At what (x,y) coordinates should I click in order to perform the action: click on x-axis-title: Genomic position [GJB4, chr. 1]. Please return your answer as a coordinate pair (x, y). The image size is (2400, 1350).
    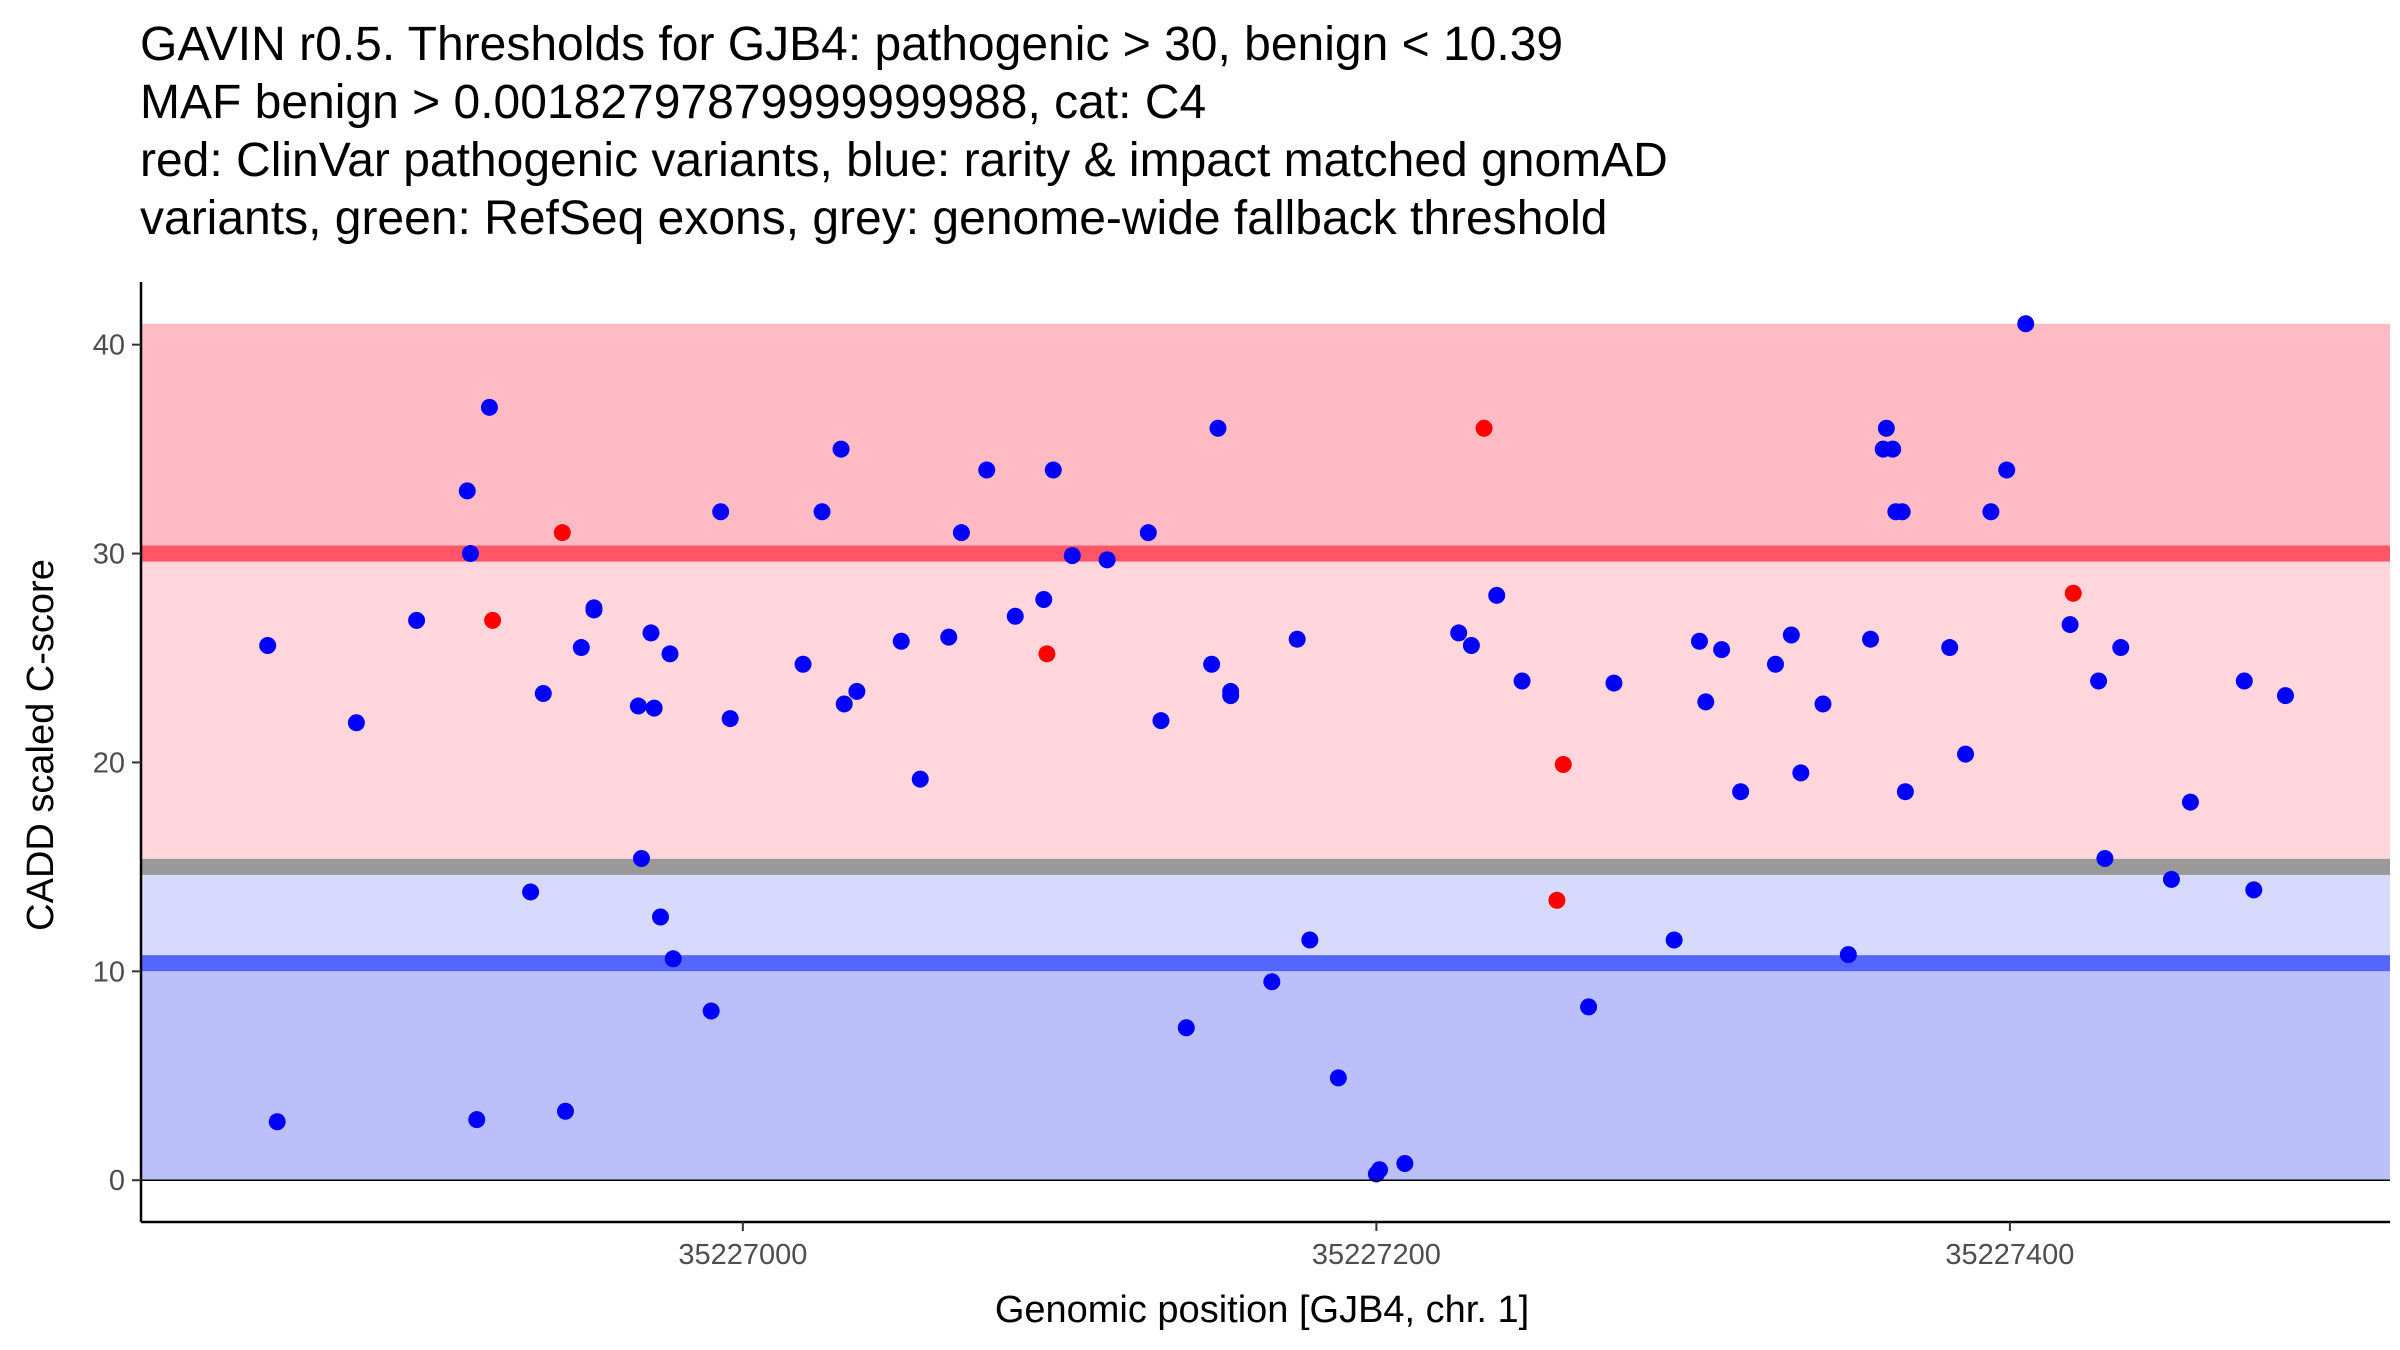
    Looking at the image, I should click on (1262, 1310).